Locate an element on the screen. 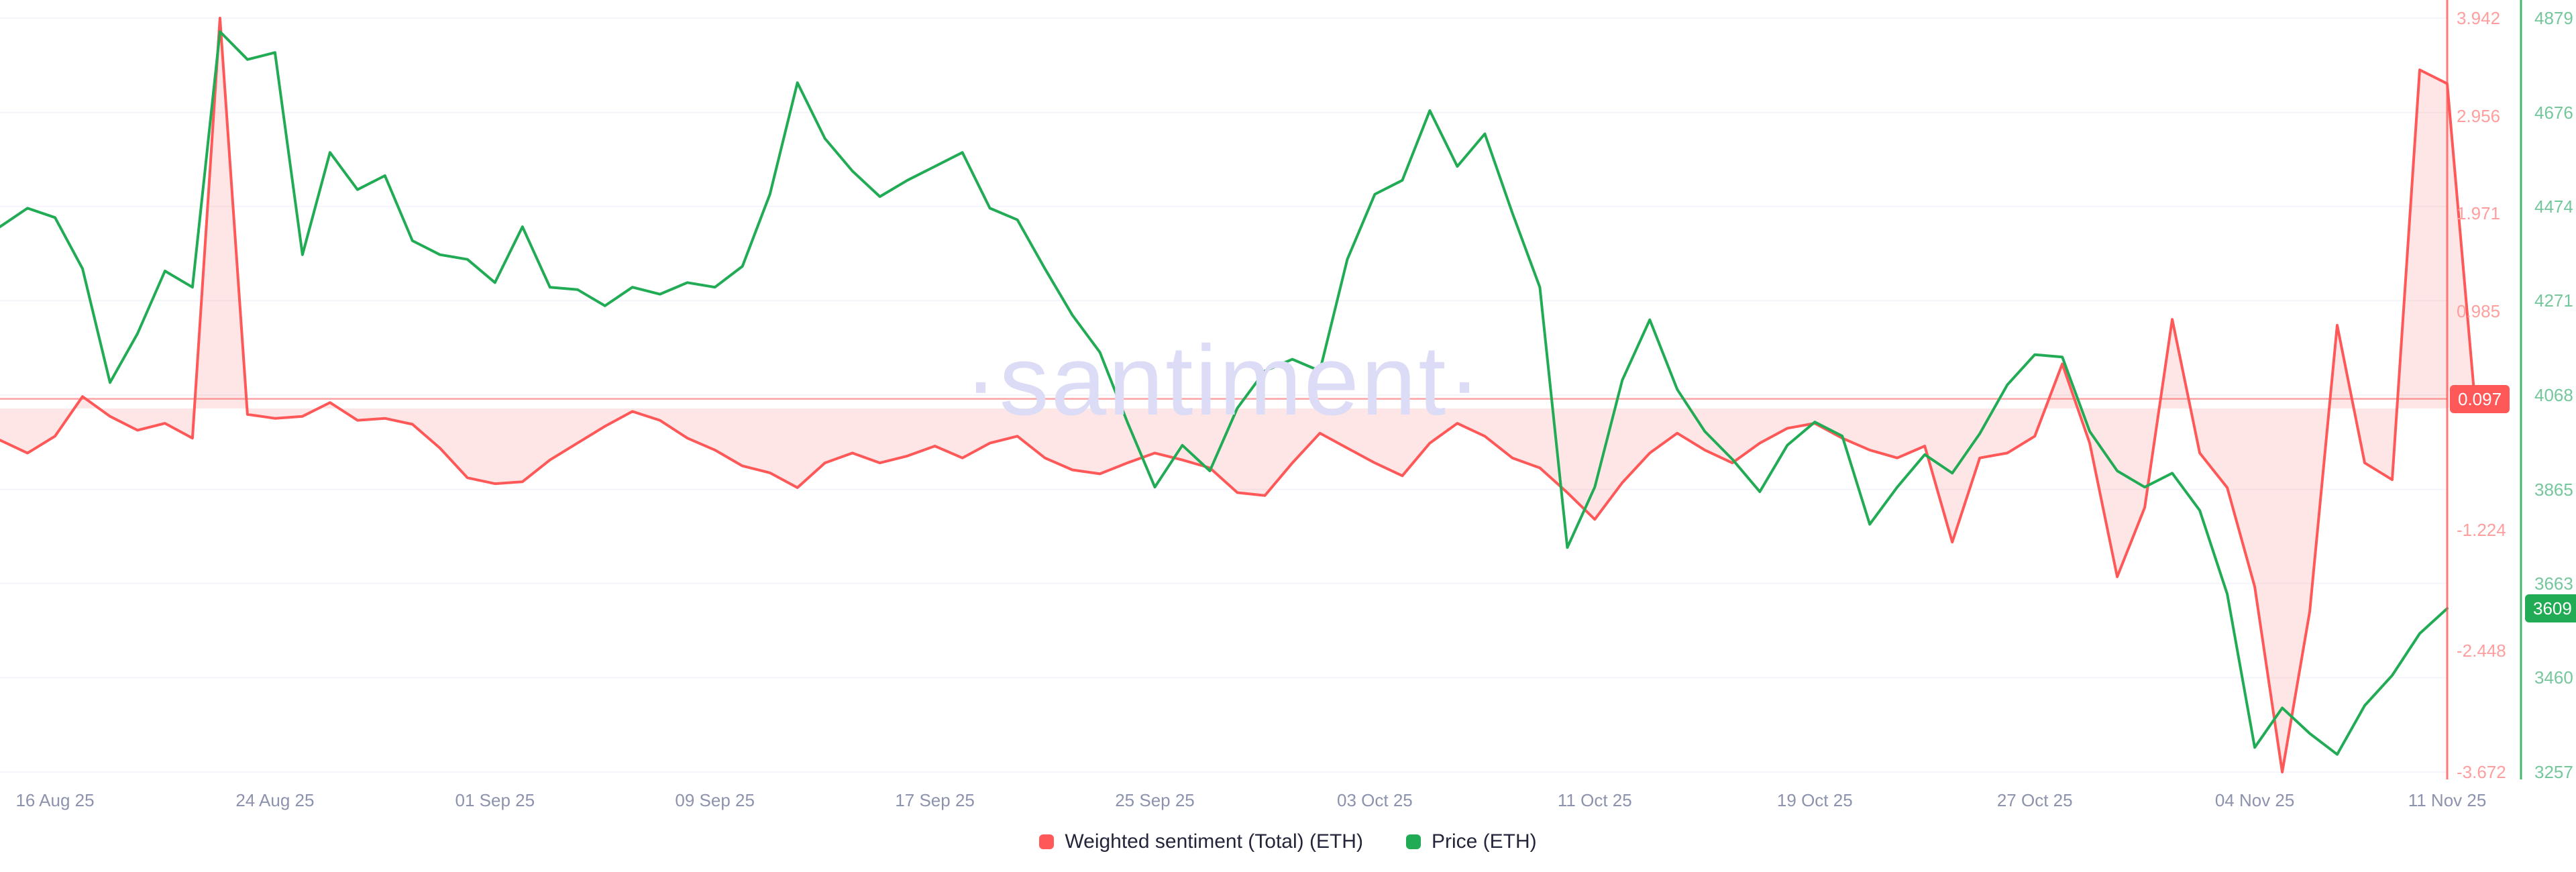  price-legend-swatch-icon is located at coordinates (1413, 841).